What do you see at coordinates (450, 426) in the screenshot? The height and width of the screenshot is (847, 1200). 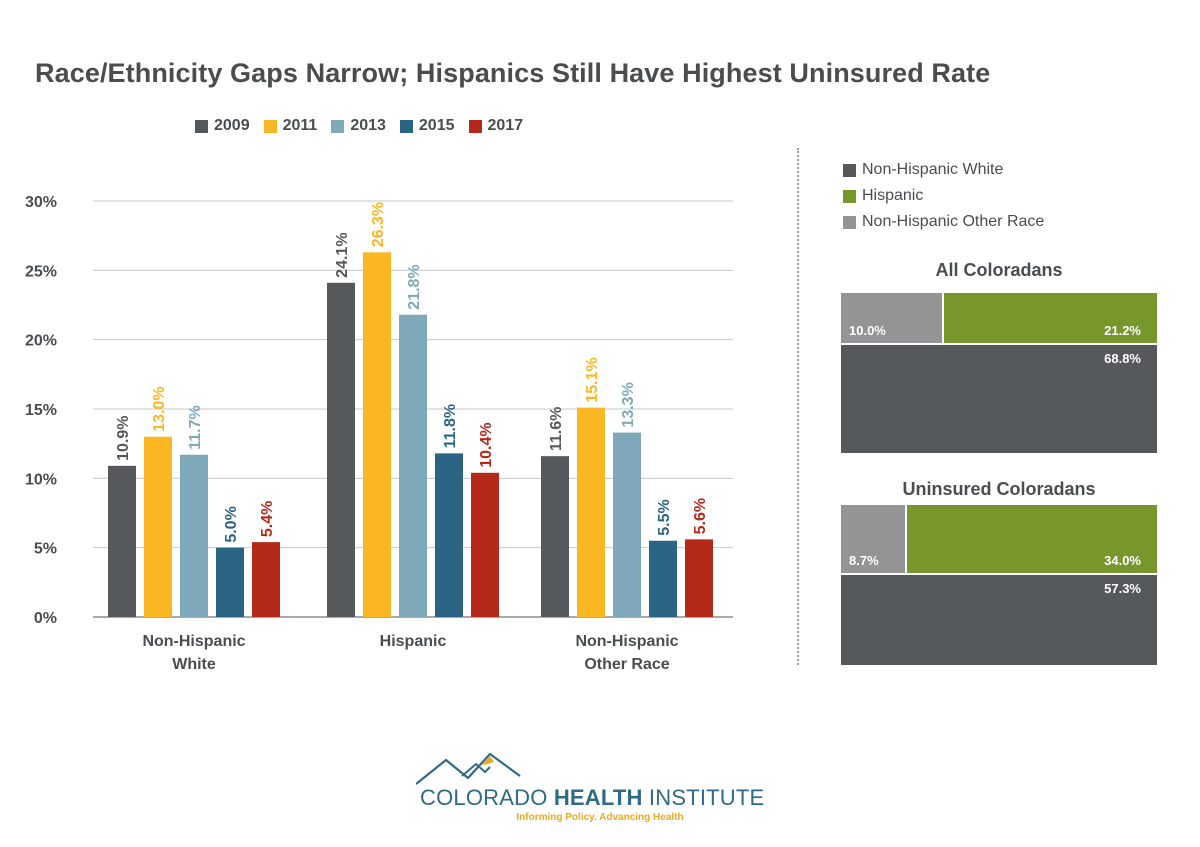 I see `bar-value-label: 11.8%` at bounding box center [450, 426].